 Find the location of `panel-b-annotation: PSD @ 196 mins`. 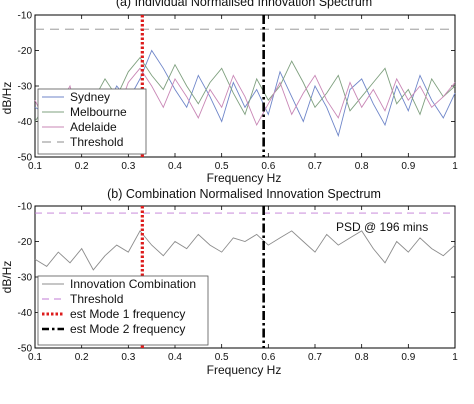

panel-b-annotation: PSD @ 196 mins is located at coordinates (382, 227).